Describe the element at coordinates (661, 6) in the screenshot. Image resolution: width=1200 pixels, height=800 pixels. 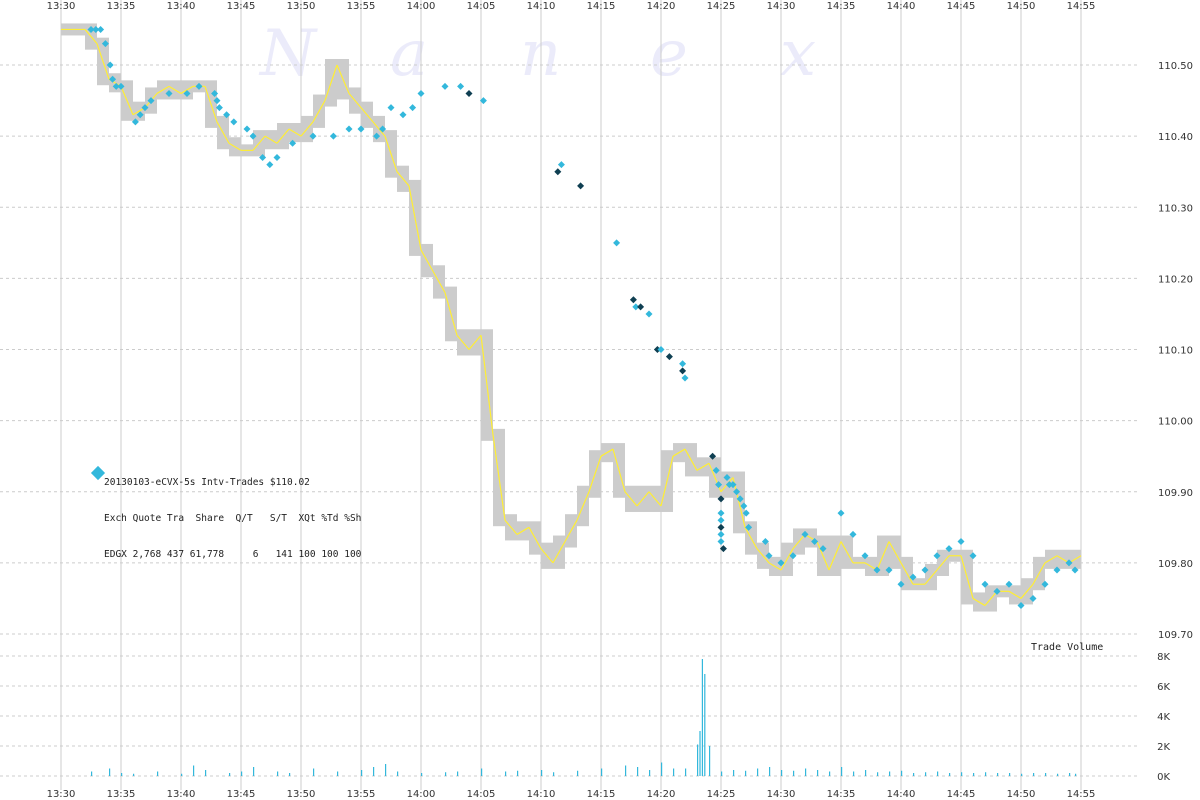
I see `x-tick-label-top: 14:20` at that location.